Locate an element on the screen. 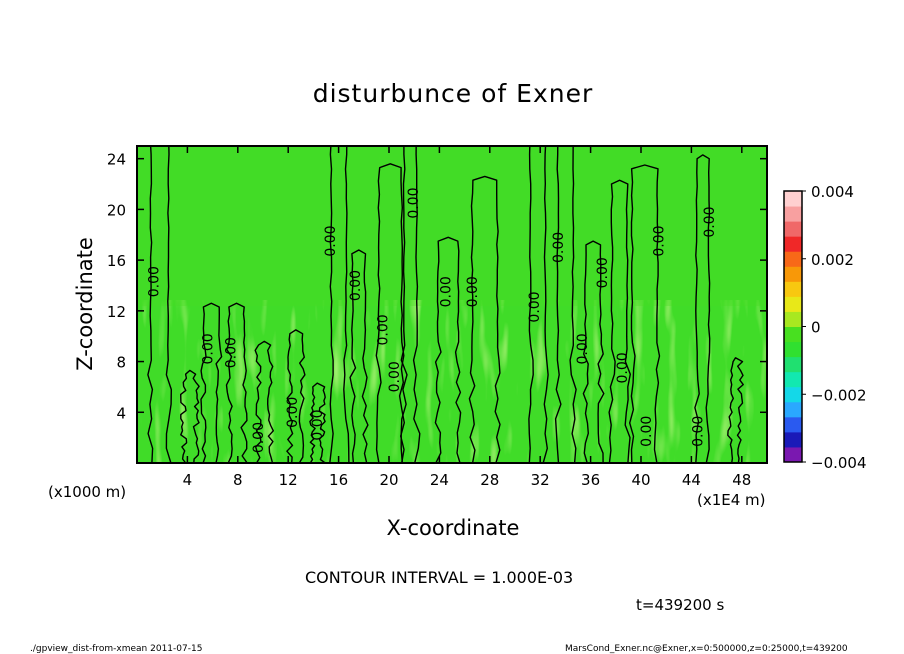 The height and width of the screenshot is (654, 904). y-tick-label: 24 is located at coordinates (116, 160).